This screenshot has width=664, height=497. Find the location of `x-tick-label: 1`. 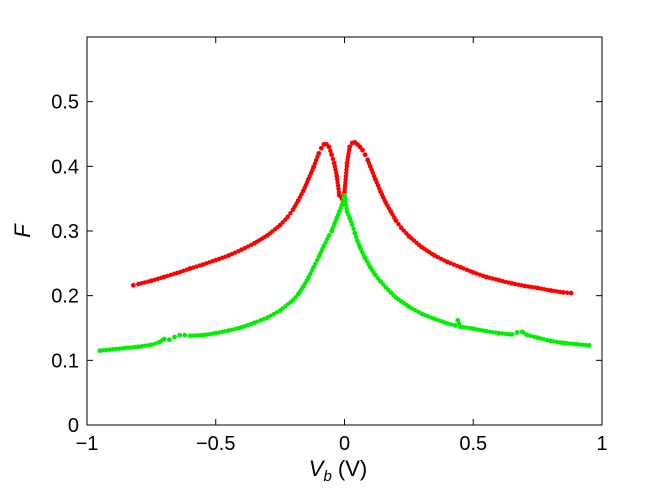

x-tick-label: 1 is located at coordinates (601, 444).